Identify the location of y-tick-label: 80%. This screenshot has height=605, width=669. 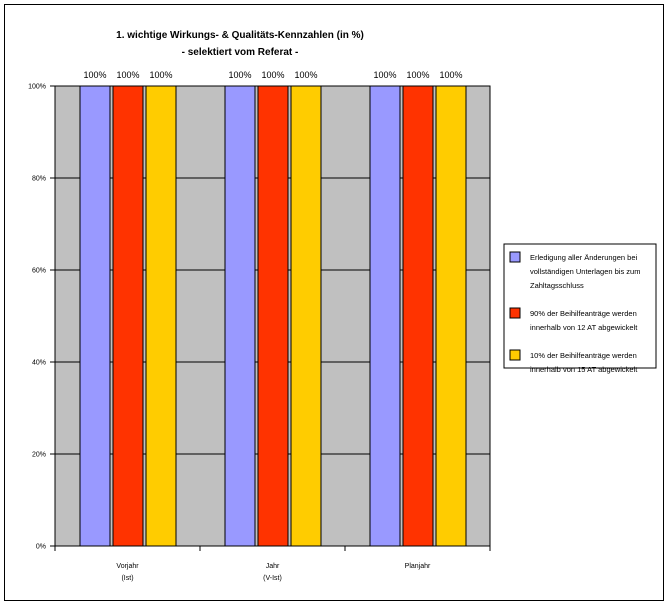
(39, 179).